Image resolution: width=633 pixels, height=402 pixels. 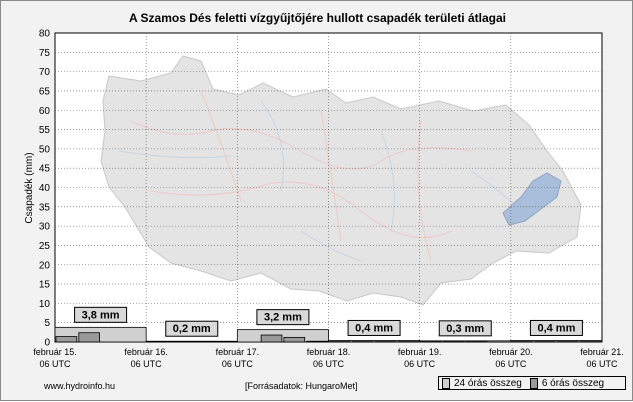 I want to click on legend-swatch-24h, so click(x=446, y=383).